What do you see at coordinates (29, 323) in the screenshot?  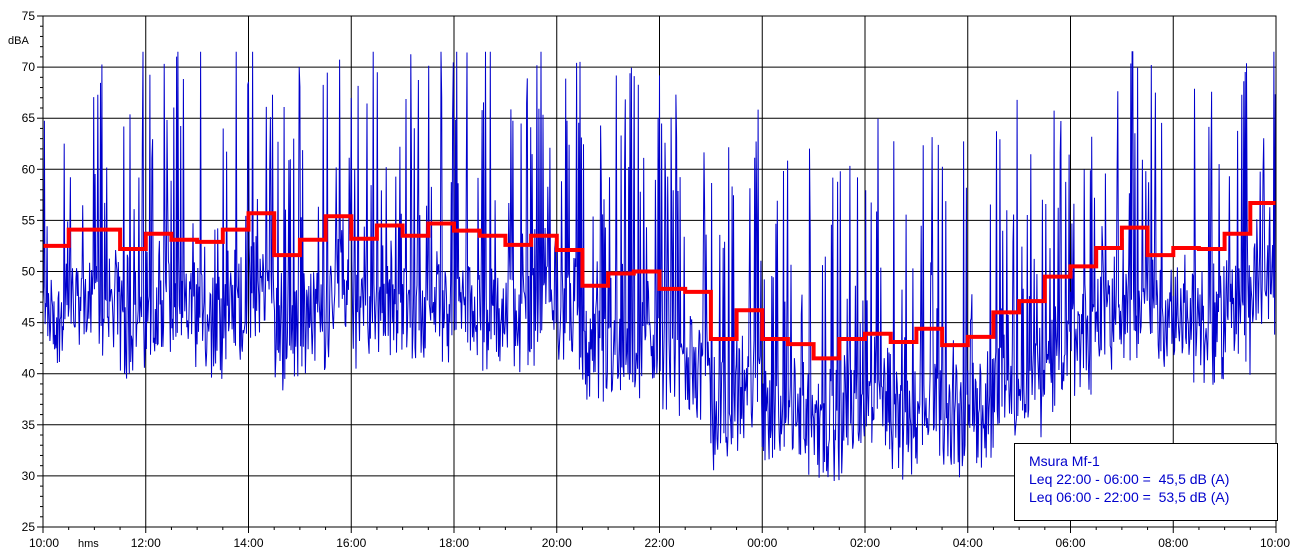 I see `y-tick-label: 45` at bounding box center [29, 323].